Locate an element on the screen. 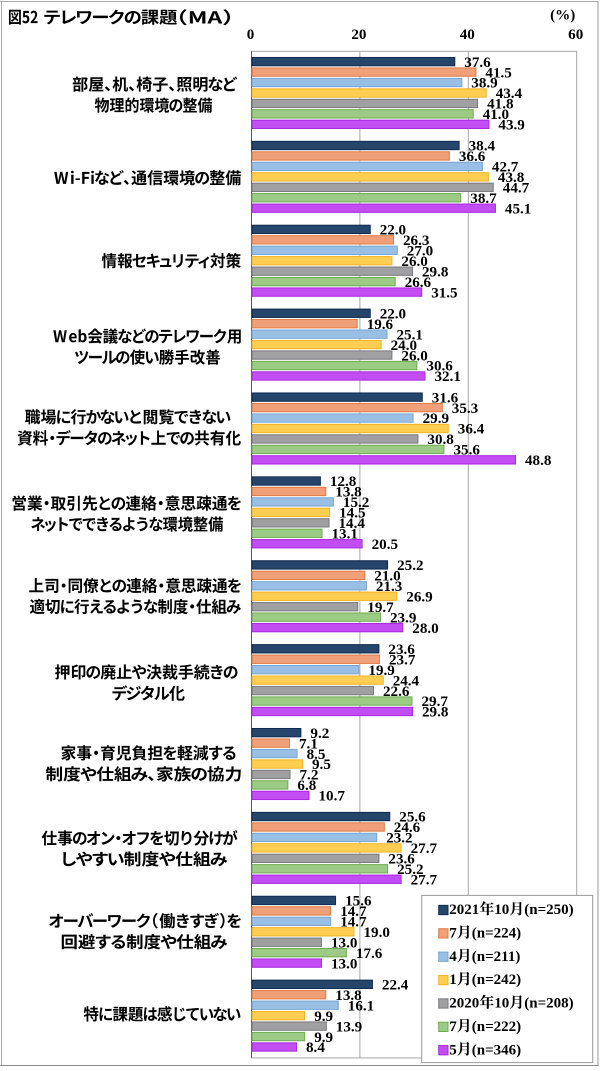 The image size is (600, 1071). svg-text: (n=242) is located at coordinates (496, 980).